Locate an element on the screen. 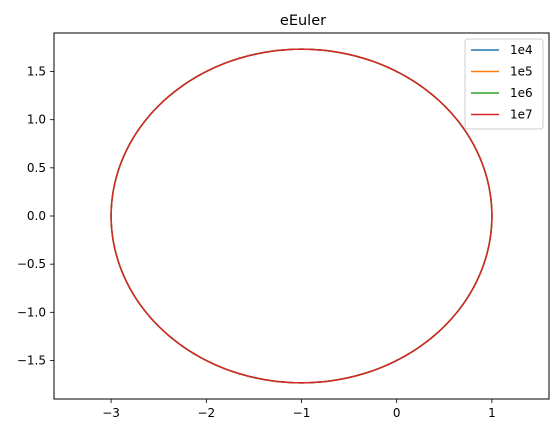 Image resolution: width=559 pixels, height=435 pixels. x-axis: −3 −2 −1 0 1 is located at coordinates (299, 409).